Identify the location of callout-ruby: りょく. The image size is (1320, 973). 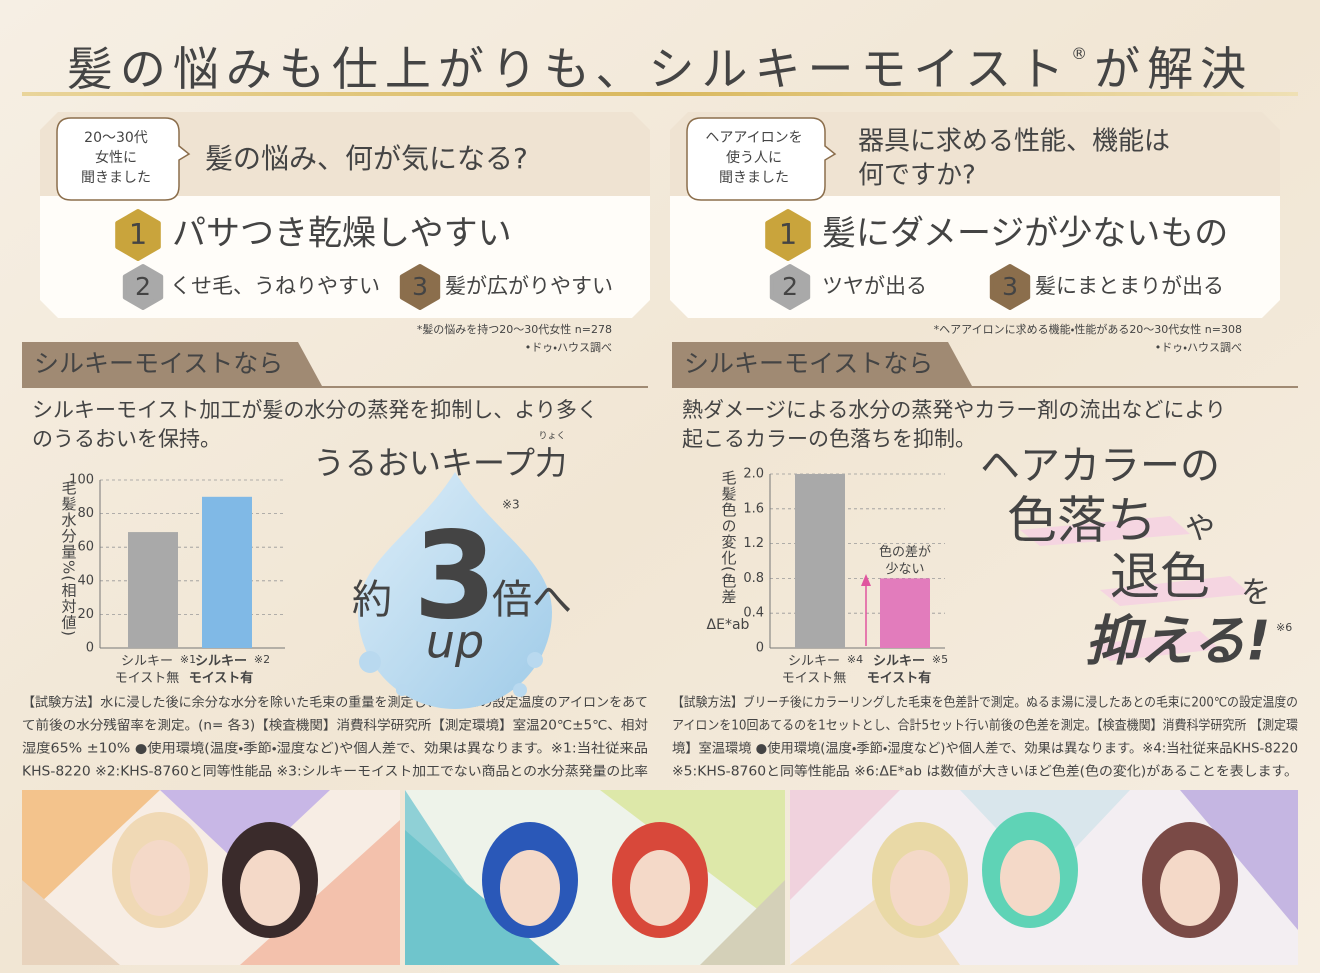
(551, 436).